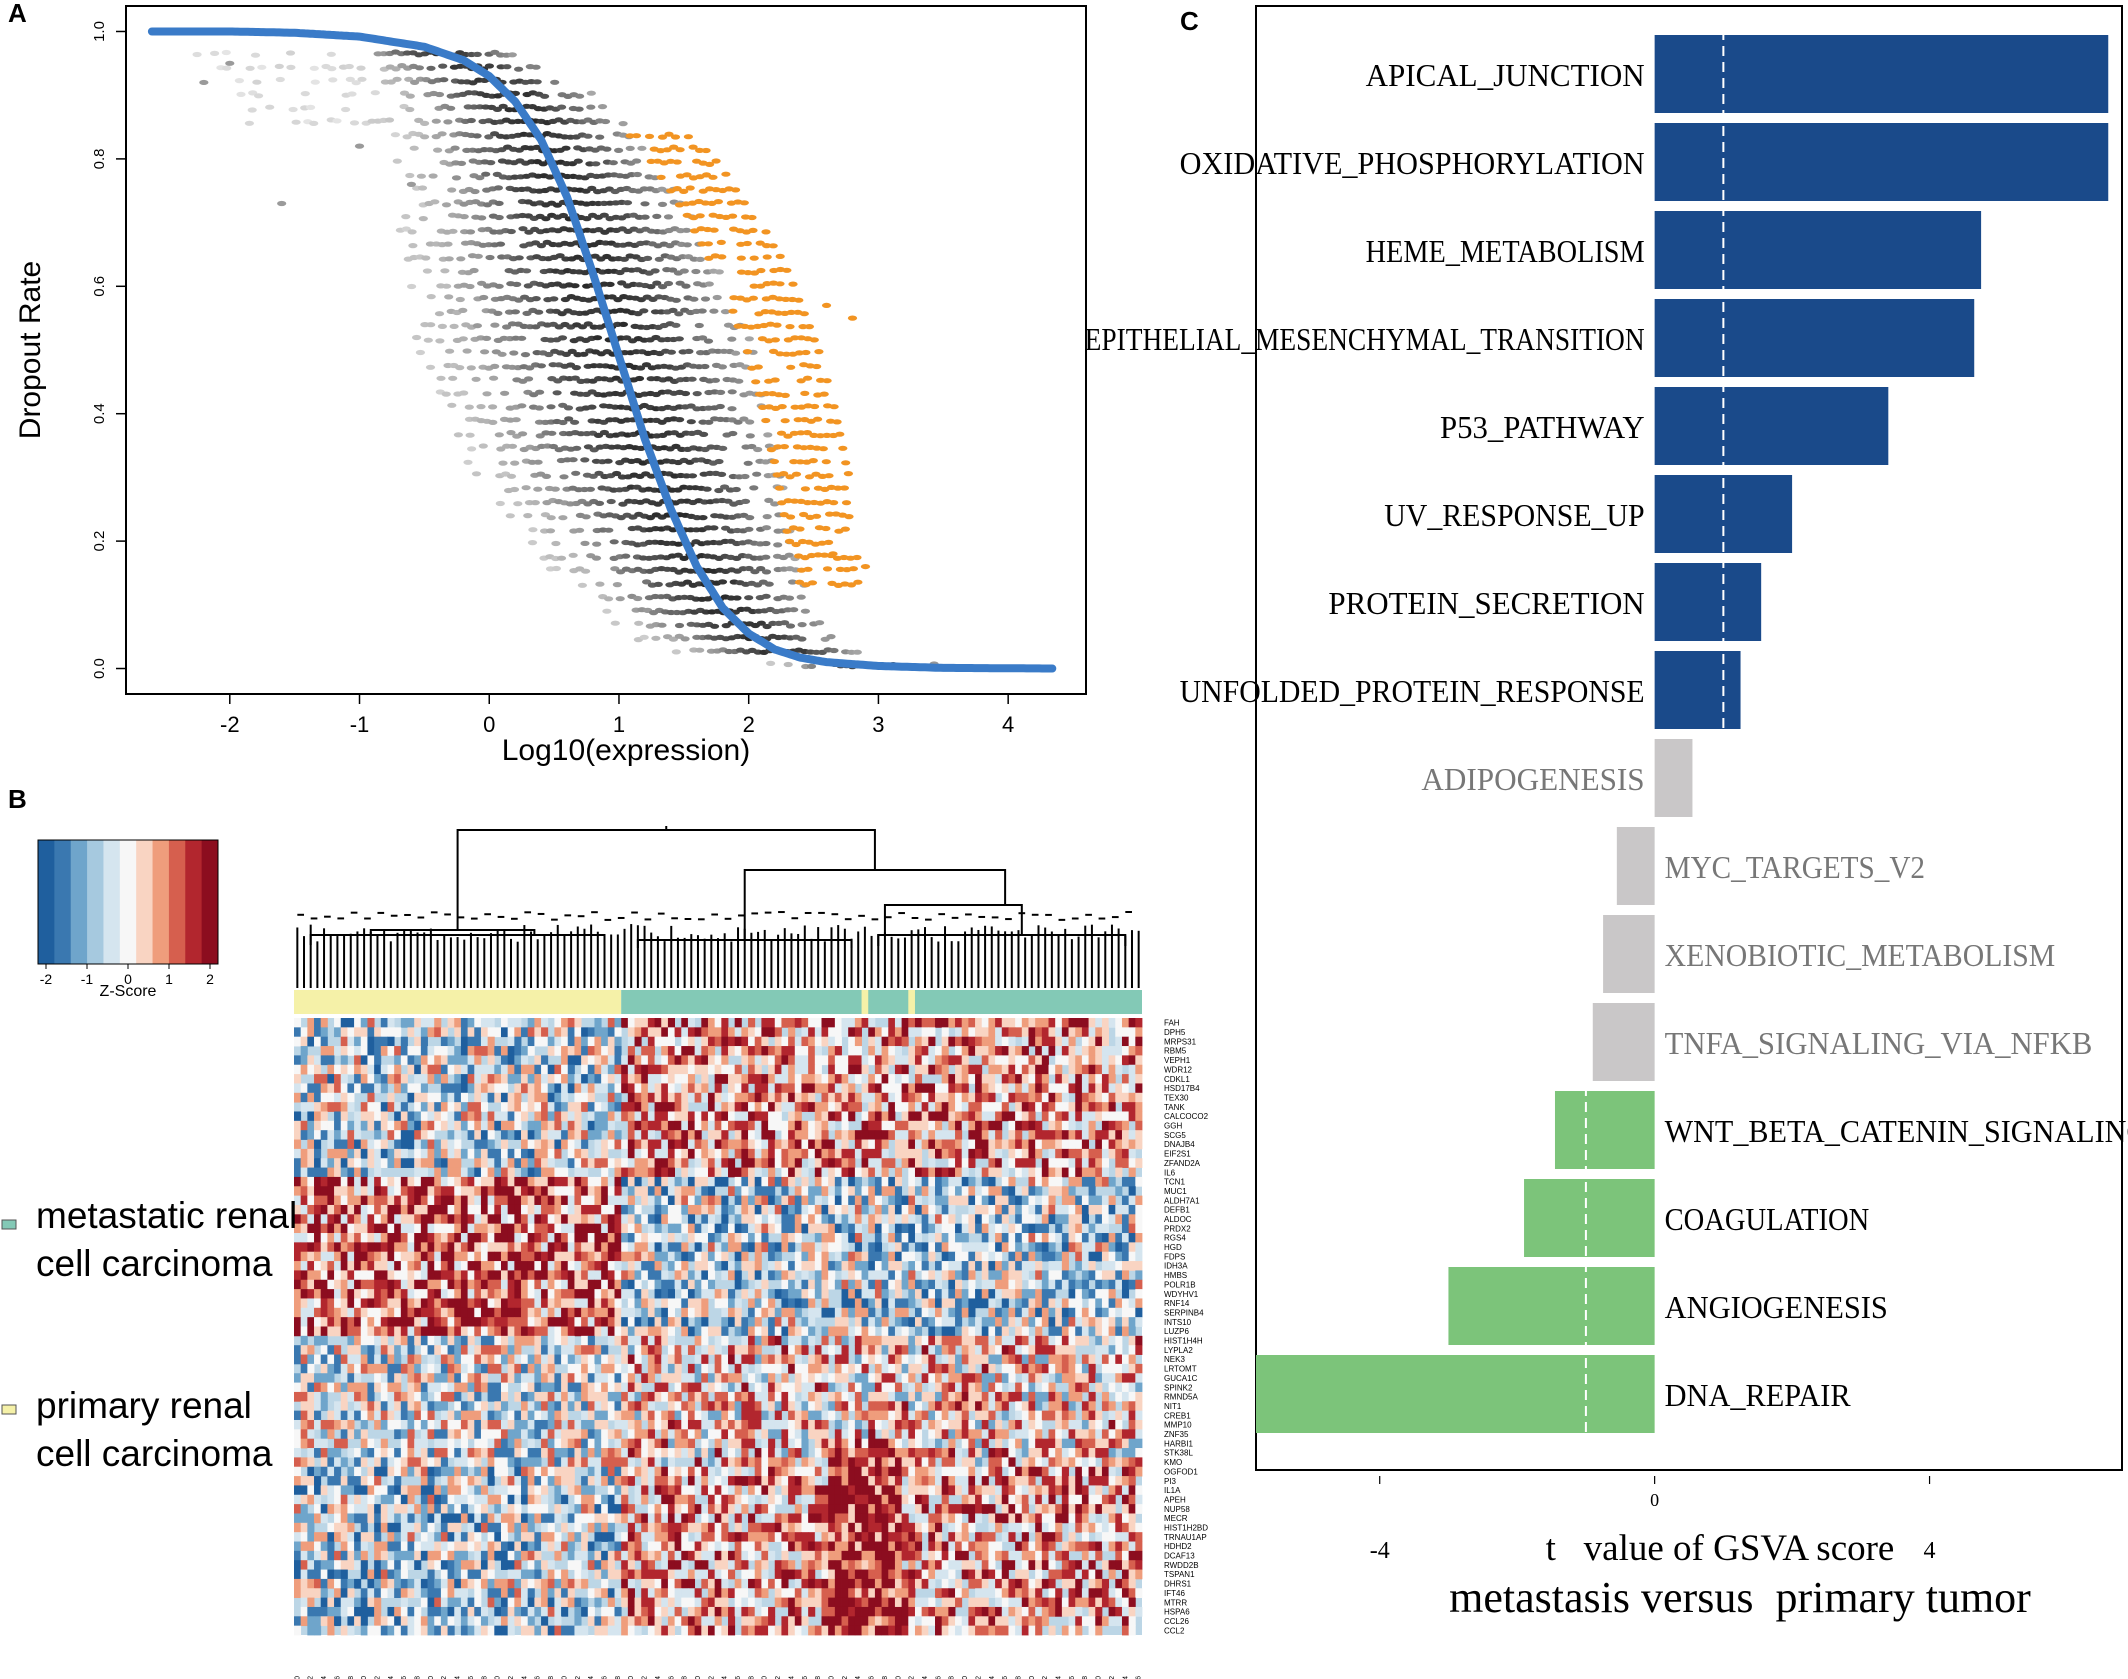 The height and width of the screenshot is (1679, 2128). I want to click on legend-color-step, so click(79, 902).